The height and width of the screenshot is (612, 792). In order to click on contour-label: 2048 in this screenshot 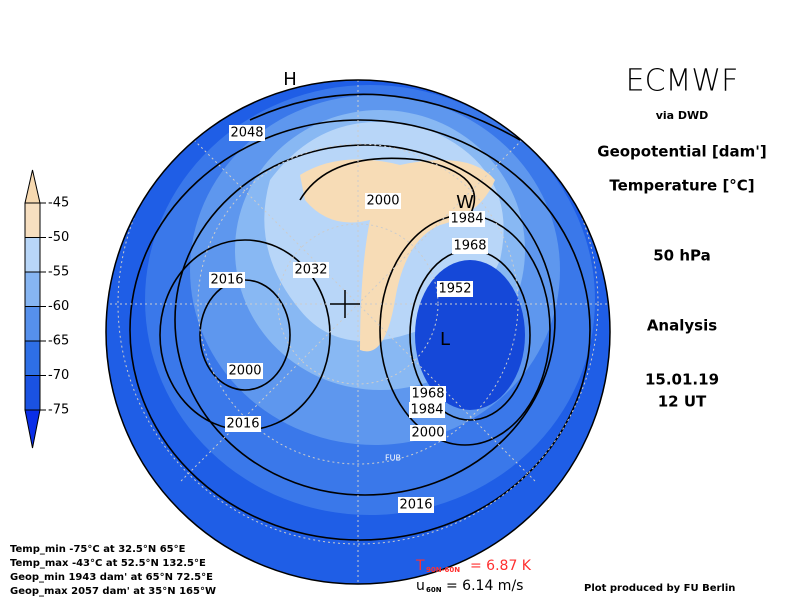, I will do `click(246, 133)`.